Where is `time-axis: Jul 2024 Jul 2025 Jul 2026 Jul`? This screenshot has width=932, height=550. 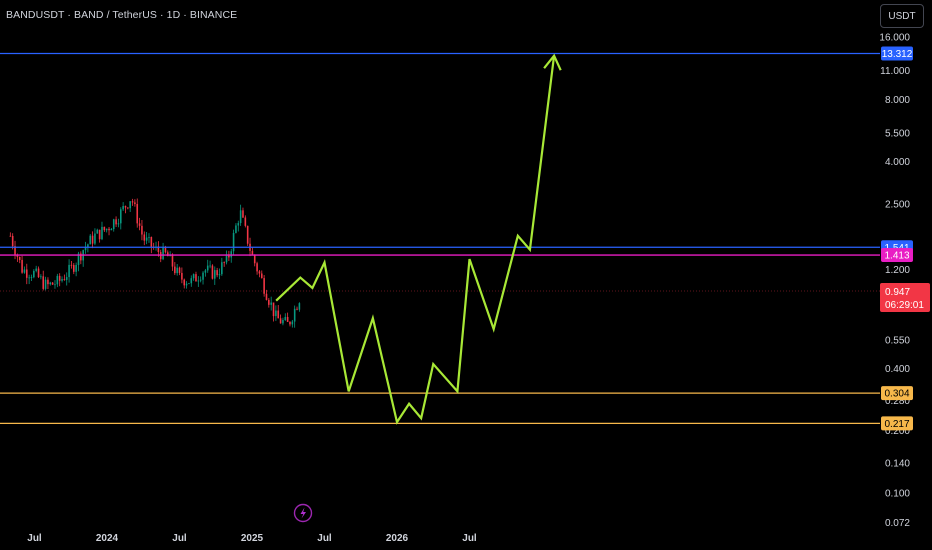
time-axis: Jul 2024 Jul 2025 Jul 2026 Jul is located at coordinates (252, 538).